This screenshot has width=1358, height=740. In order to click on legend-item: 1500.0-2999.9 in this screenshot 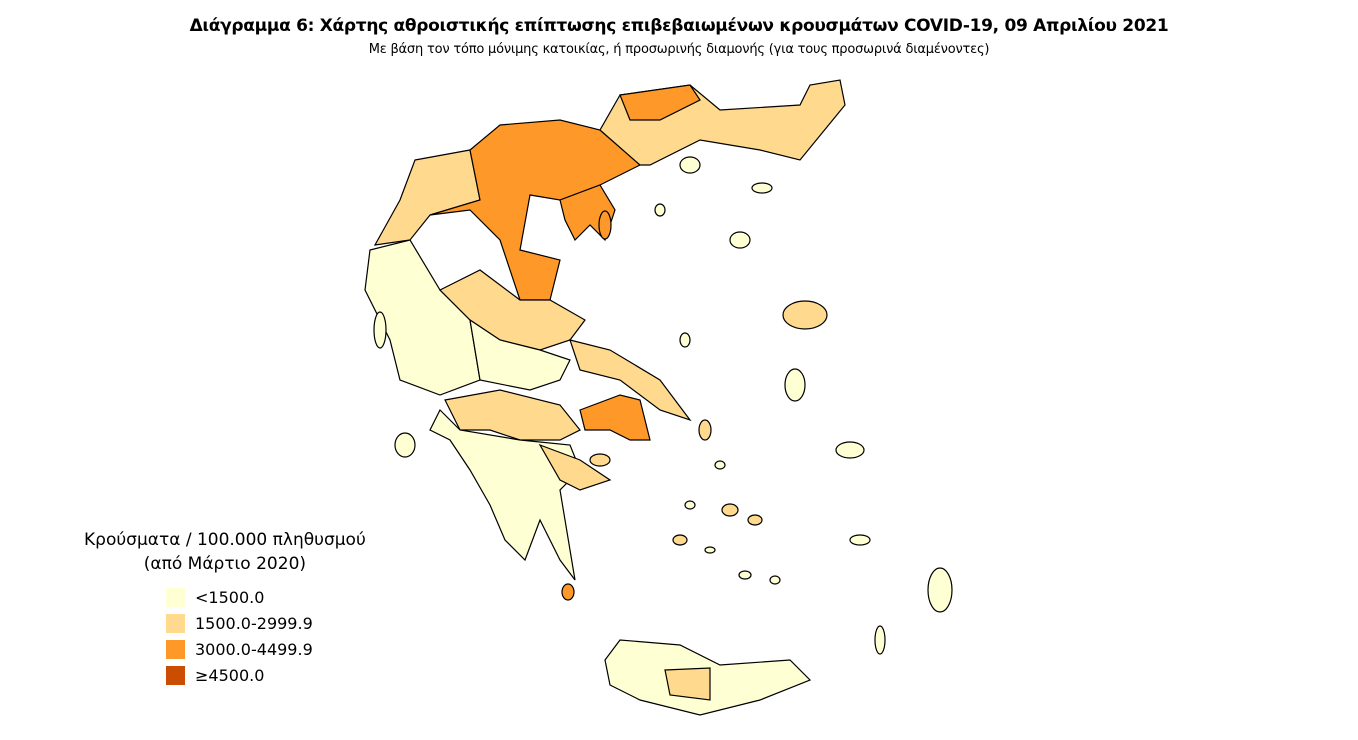, I will do `click(266, 623)`.